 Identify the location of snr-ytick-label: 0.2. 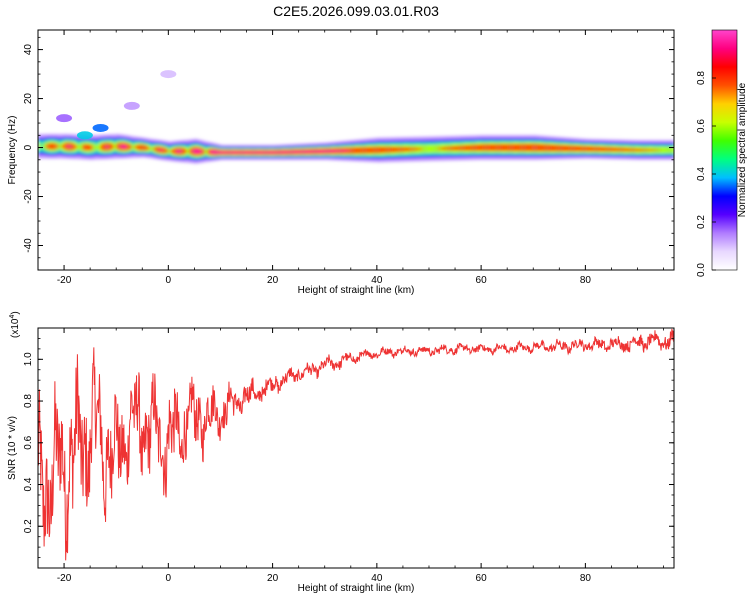
(28, 526).